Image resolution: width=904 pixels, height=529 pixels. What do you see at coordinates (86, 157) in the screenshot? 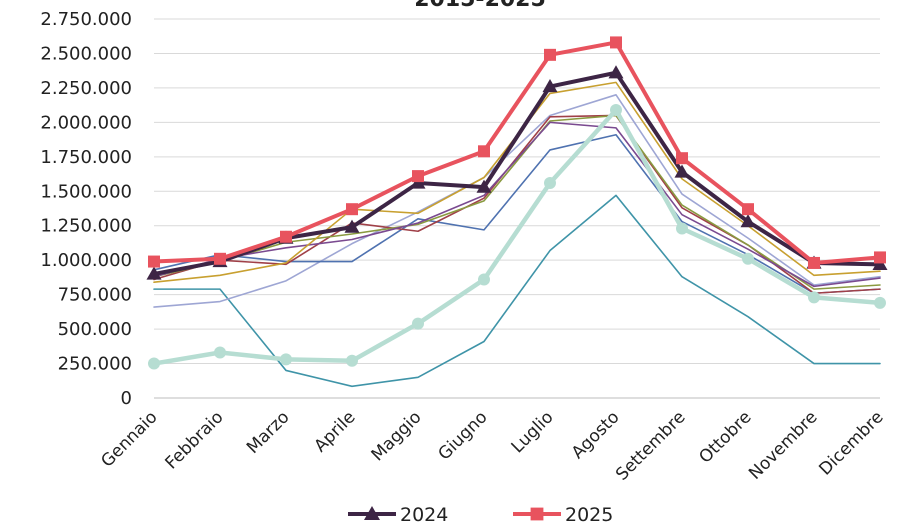
I see `y-tick-label: 1.750.000` at bounding box center [86, 157].